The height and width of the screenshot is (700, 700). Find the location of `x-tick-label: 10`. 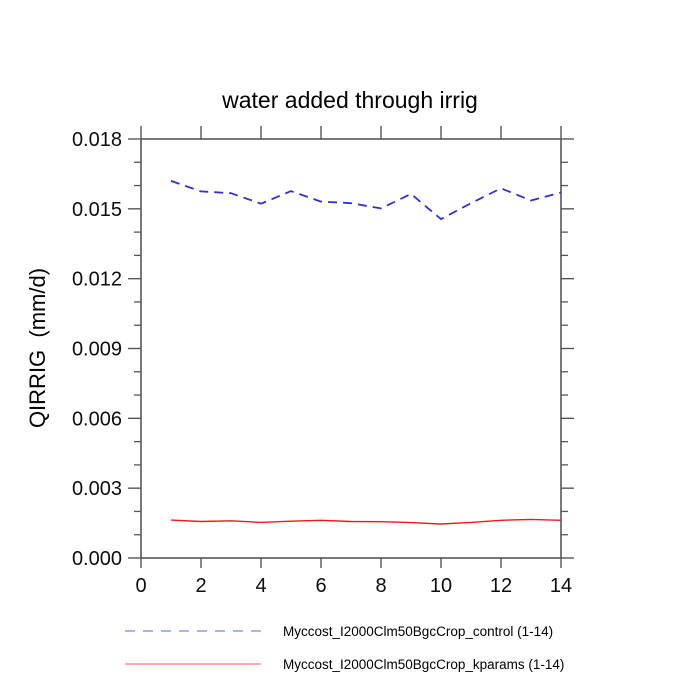

x-tick-label: 10 is located at coordinates (441, 586).